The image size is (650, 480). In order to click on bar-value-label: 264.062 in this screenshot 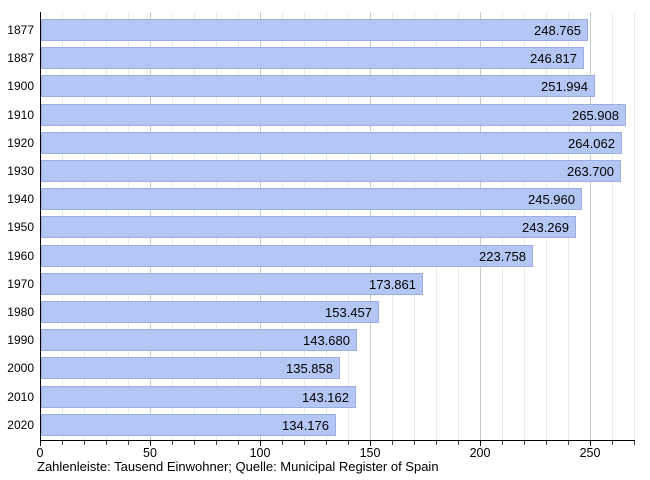, I will do `click(591, 143)`.